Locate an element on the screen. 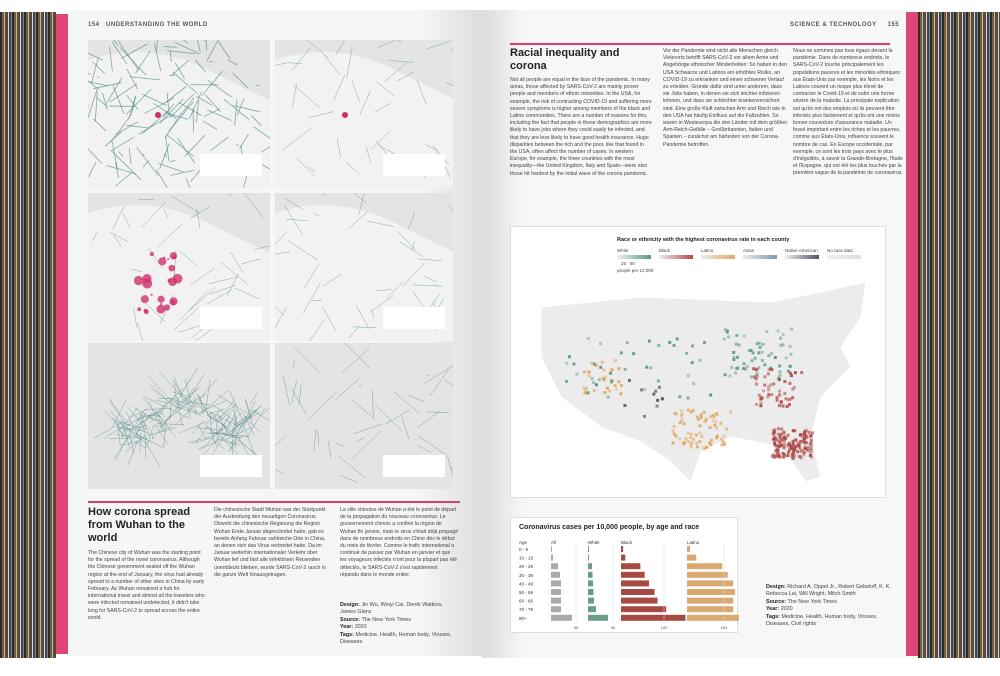  route-lines is located at coordinates (181, 418).